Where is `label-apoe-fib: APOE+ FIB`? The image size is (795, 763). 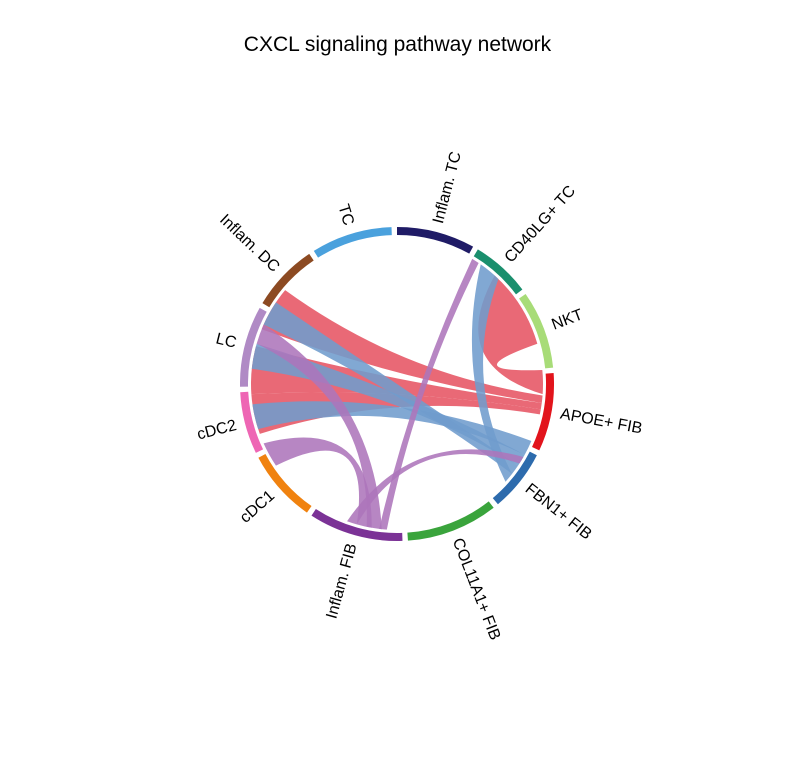 label-apoe-fib: APOE+ FIB is located at coordinates (601, 422).